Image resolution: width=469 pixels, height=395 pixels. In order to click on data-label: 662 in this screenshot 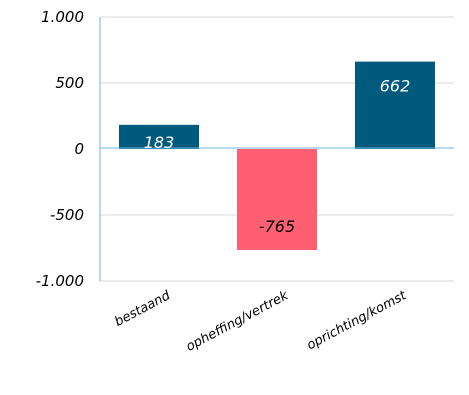, I will do `click(395, 86)`.